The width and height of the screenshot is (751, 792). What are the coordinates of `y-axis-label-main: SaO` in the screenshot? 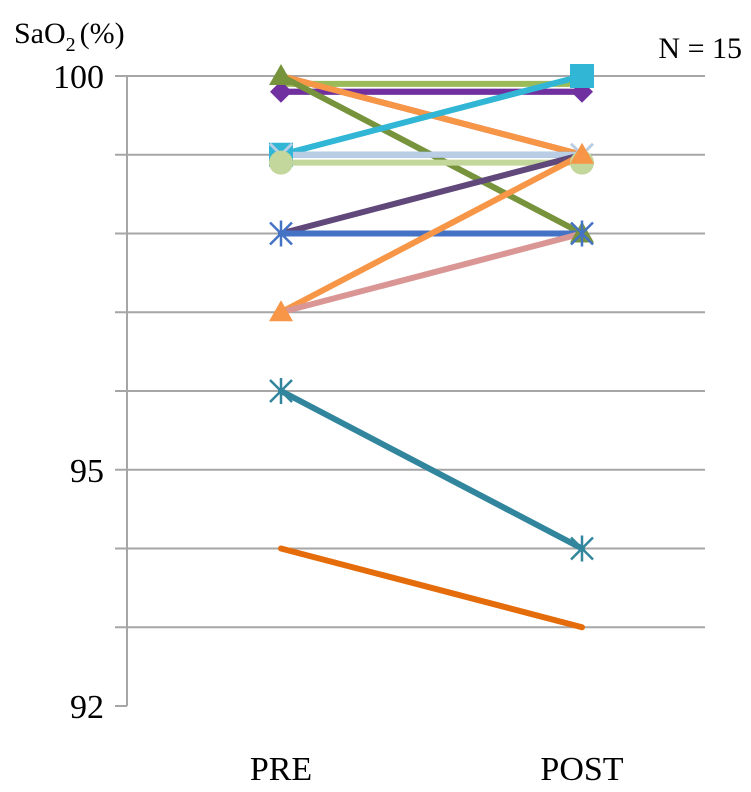 It's located at (40, 33).